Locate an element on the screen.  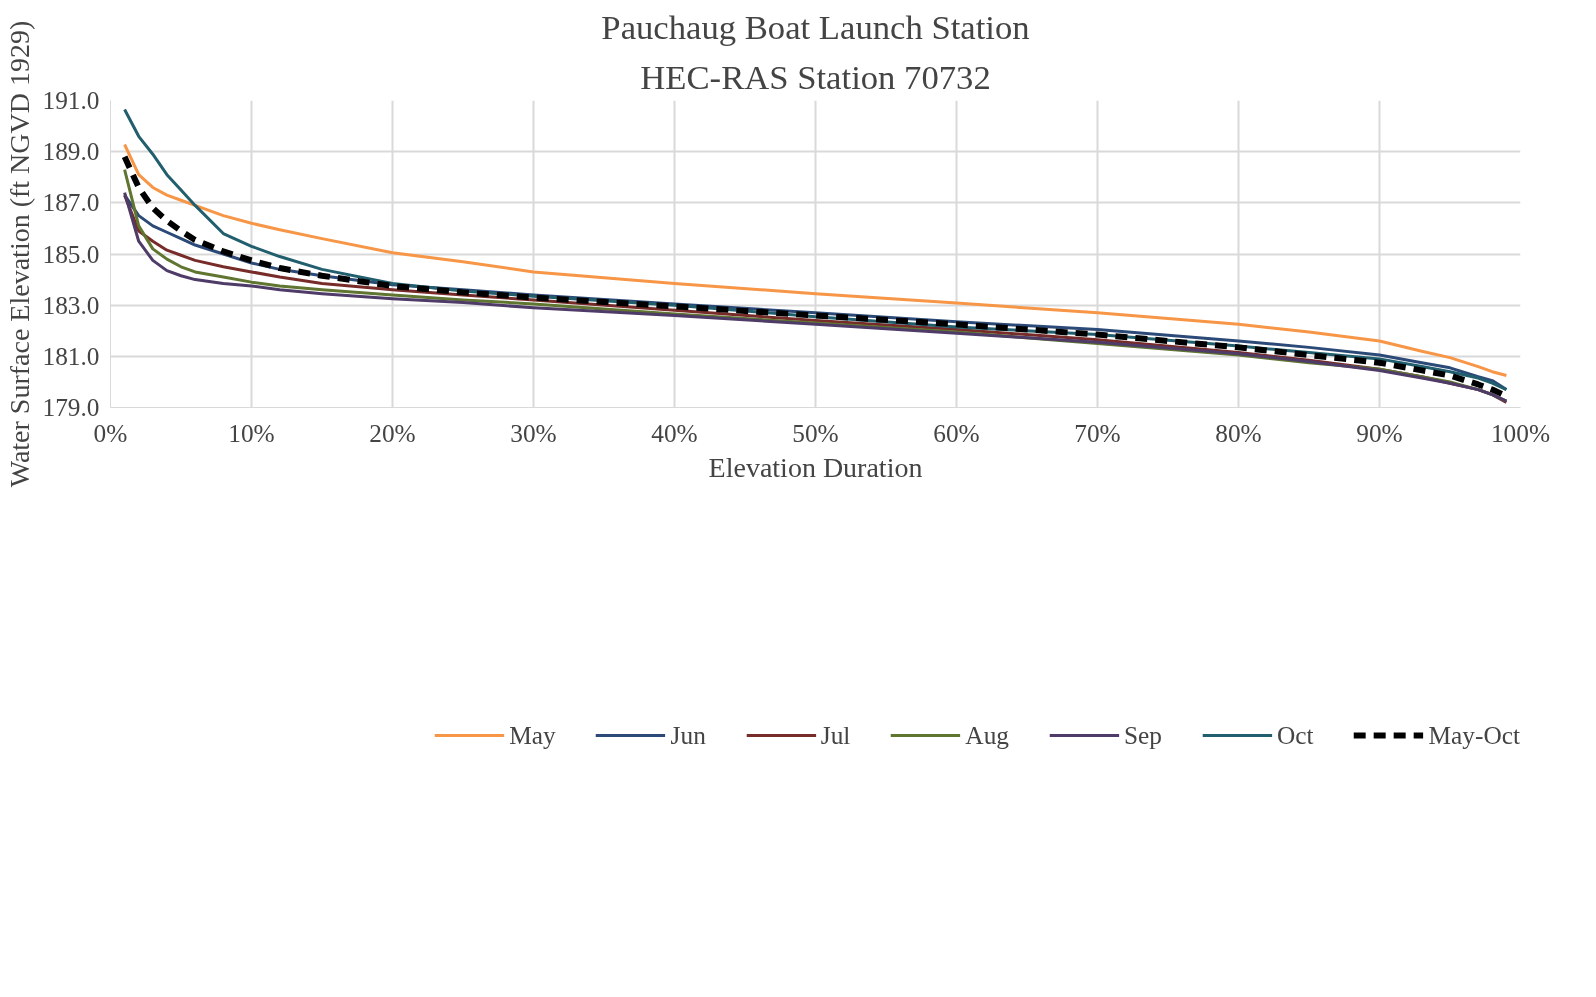
y-tick-label: 187.0 is located at coordinates (71, 202).